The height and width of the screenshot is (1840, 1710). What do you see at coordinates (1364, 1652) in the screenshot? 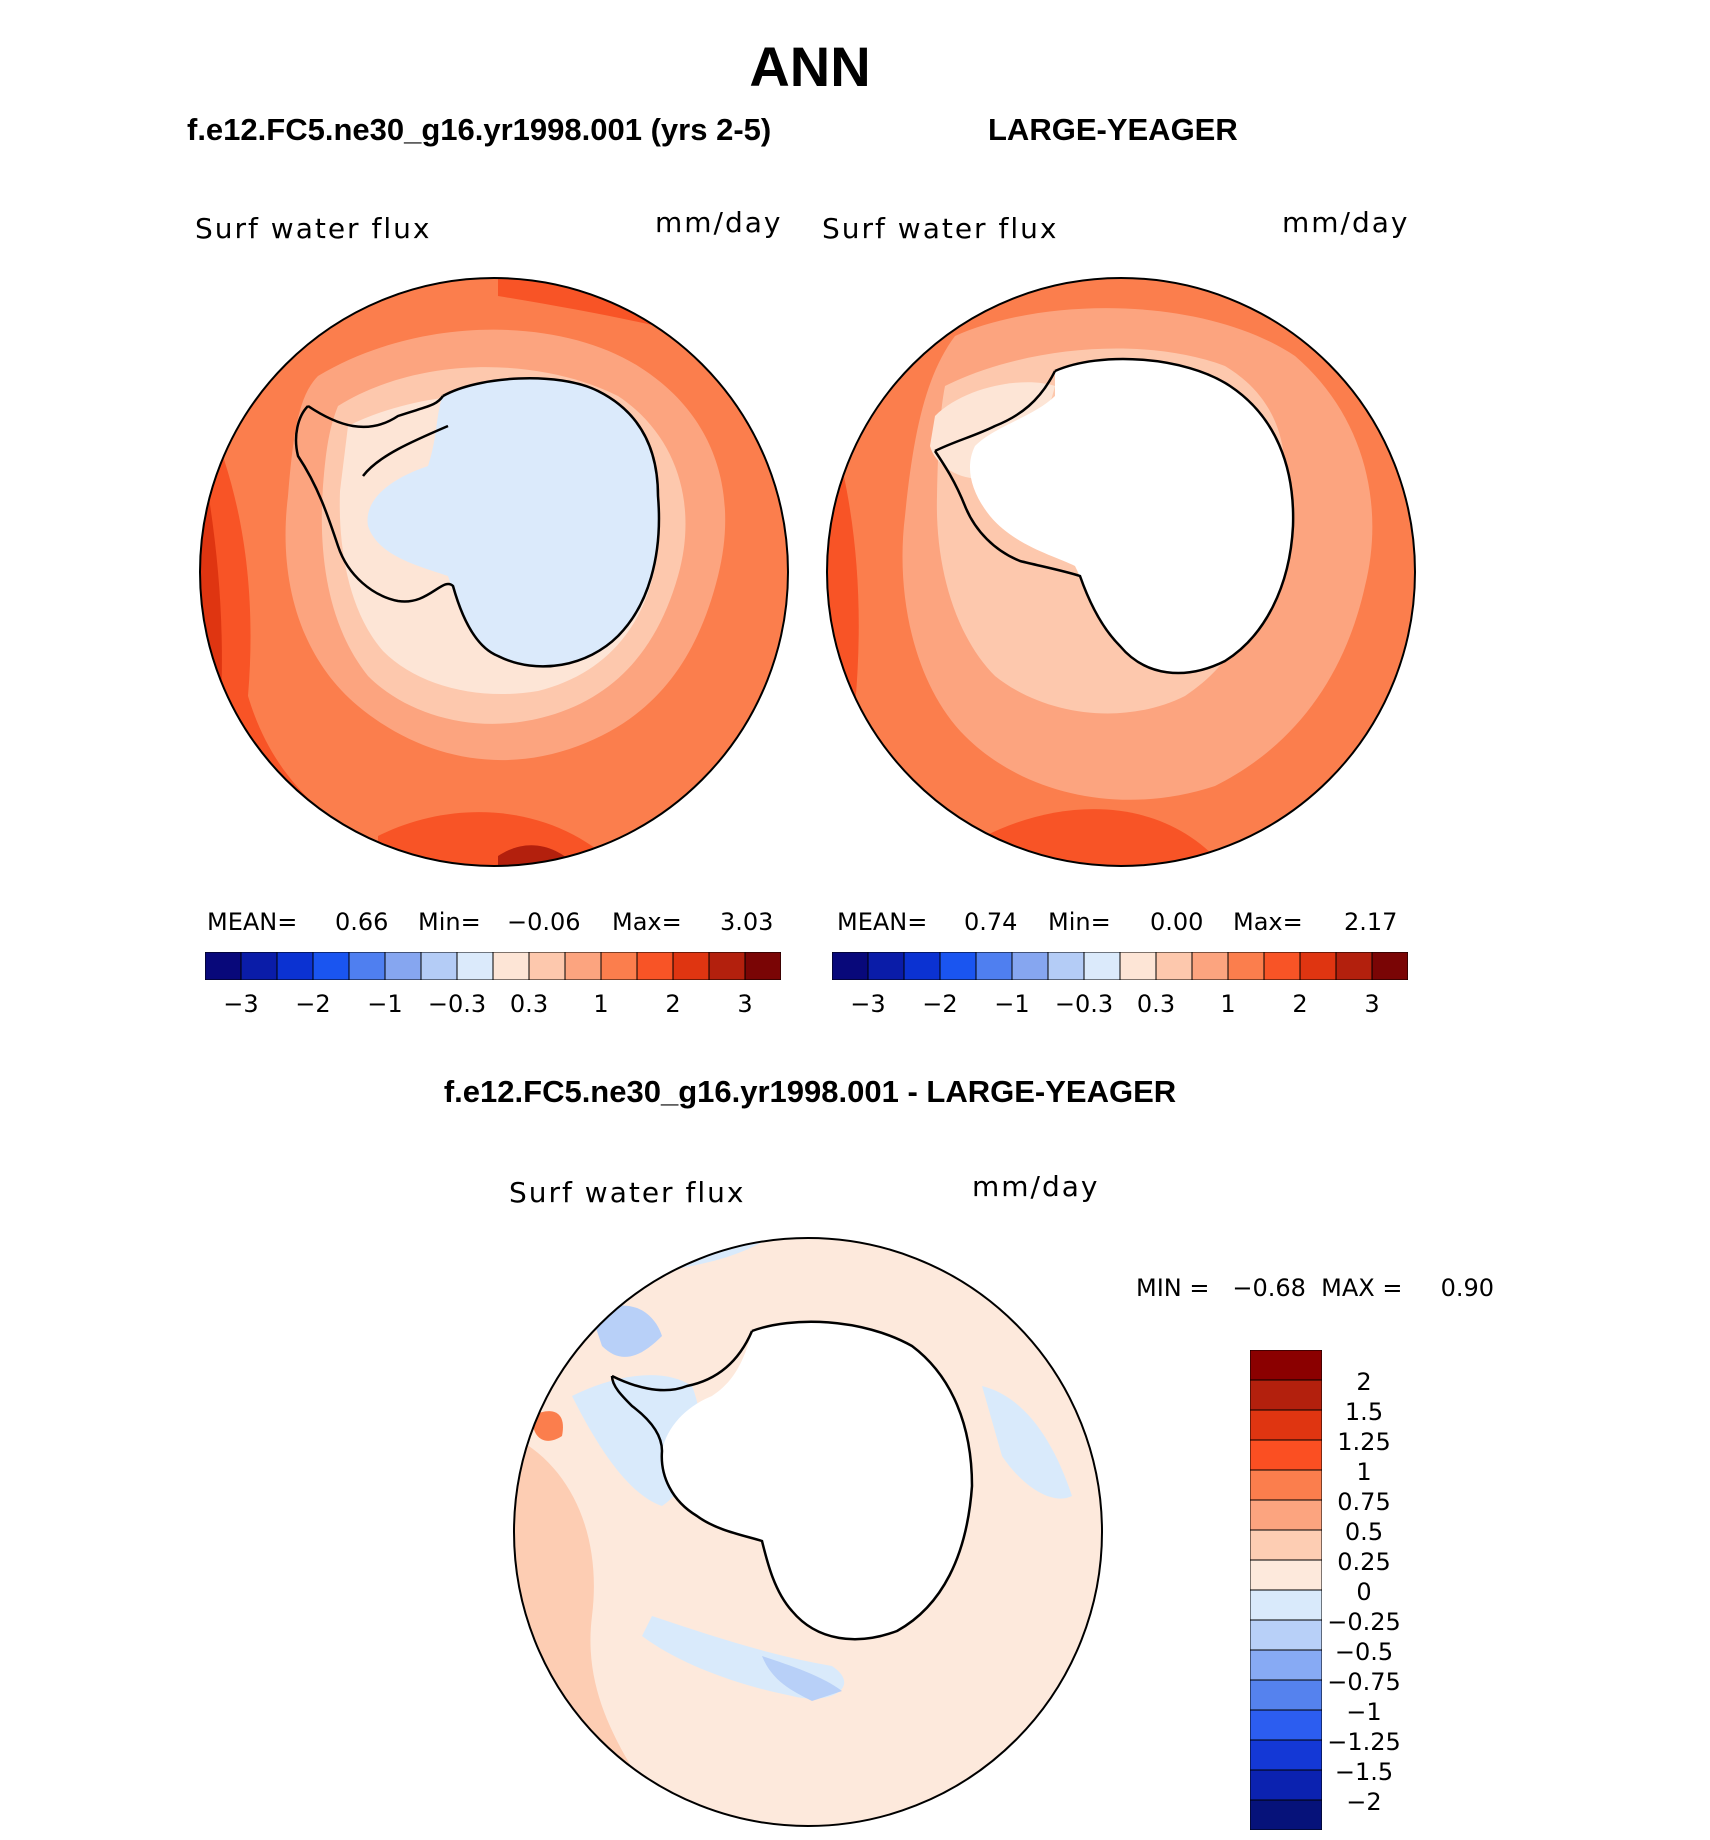
I see `colorbar-tick-label: −0.5` at bounding box center [1364, 1652].